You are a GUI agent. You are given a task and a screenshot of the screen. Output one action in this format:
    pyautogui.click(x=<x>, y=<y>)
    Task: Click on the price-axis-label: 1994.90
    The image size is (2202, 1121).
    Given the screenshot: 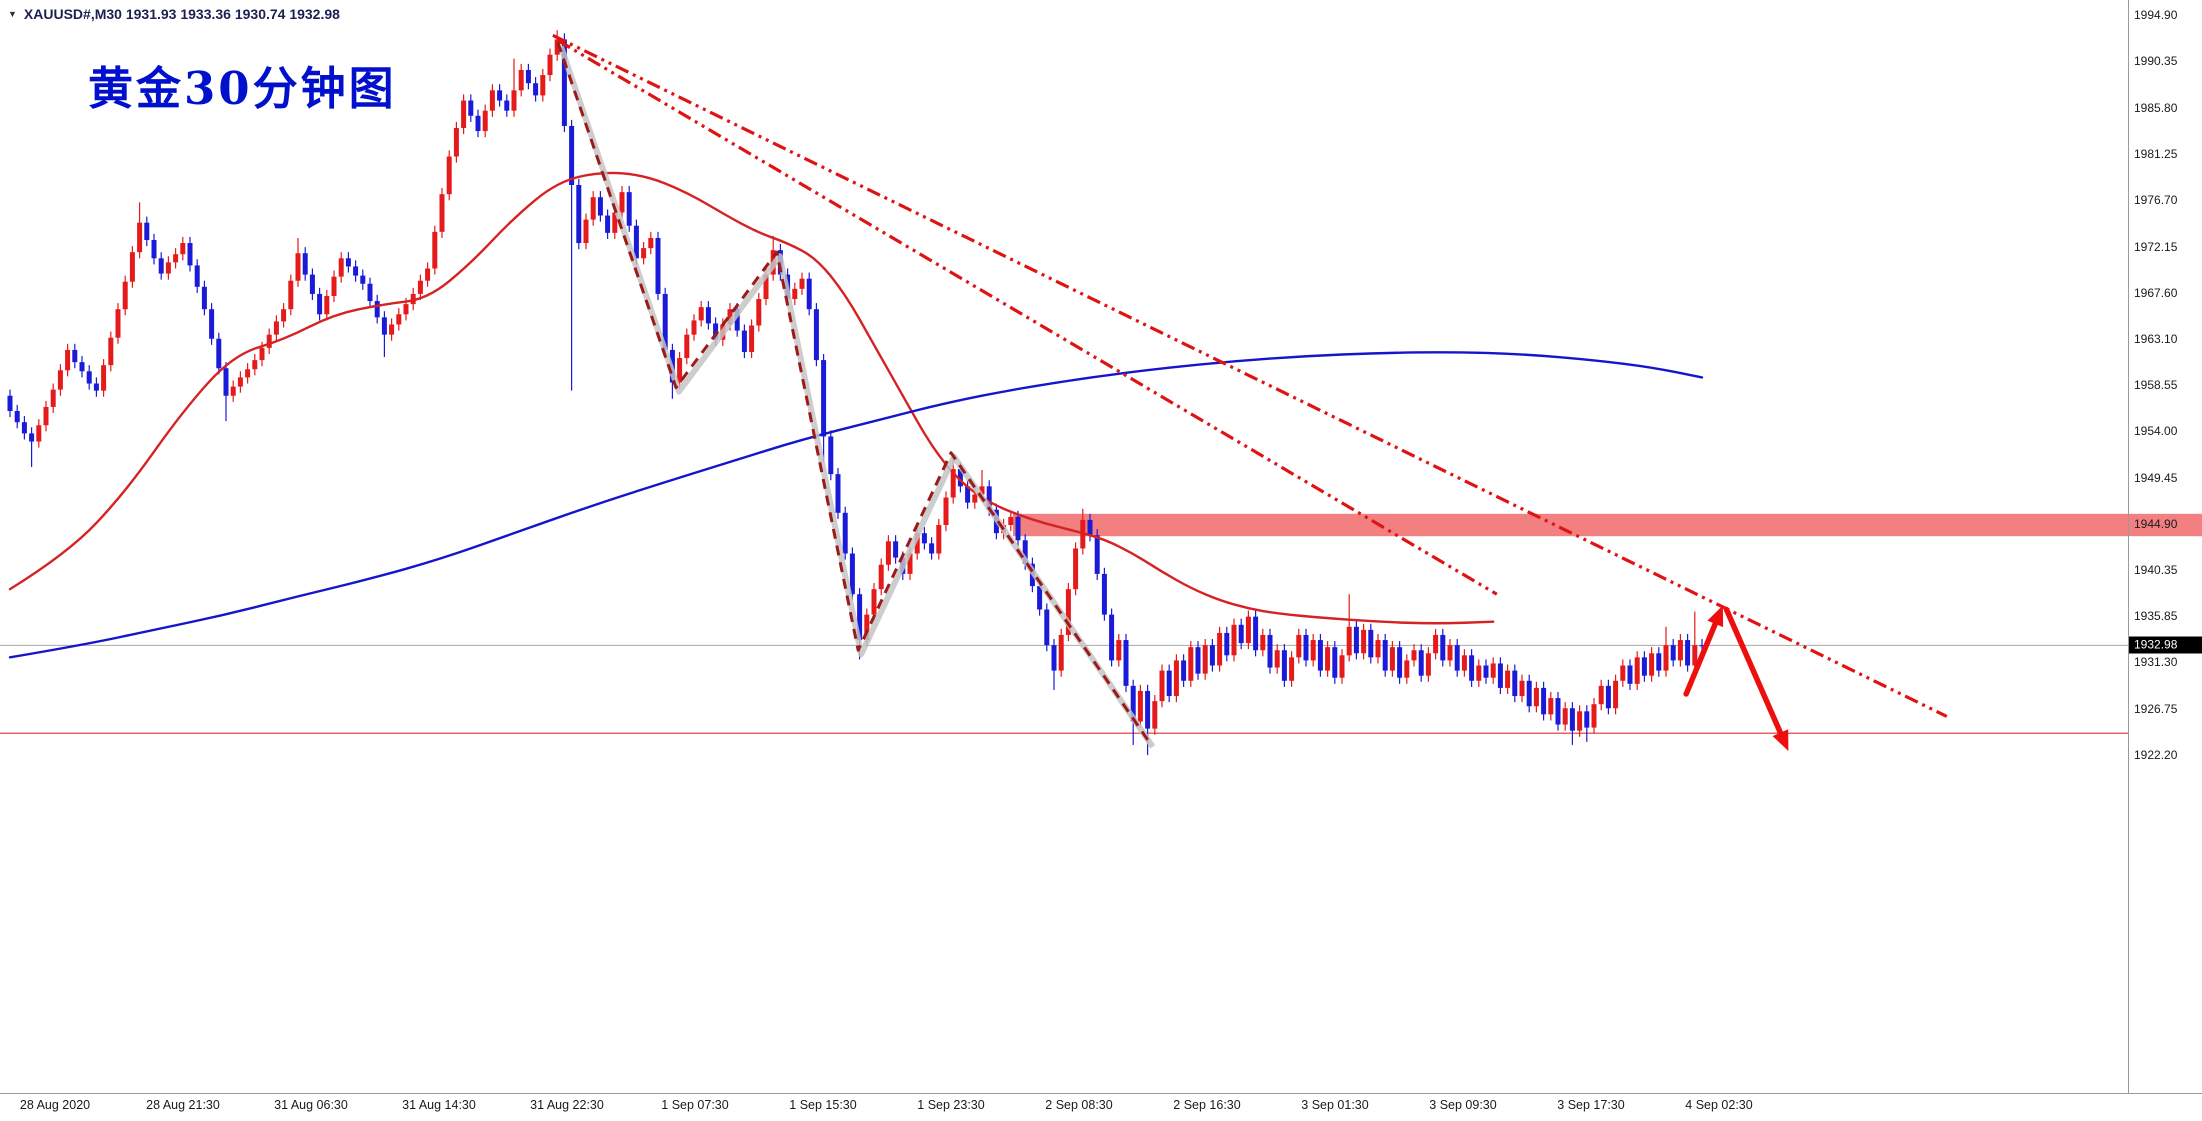 What is the action you would take?
    pyautogui.click(x=2156, y=15)
    